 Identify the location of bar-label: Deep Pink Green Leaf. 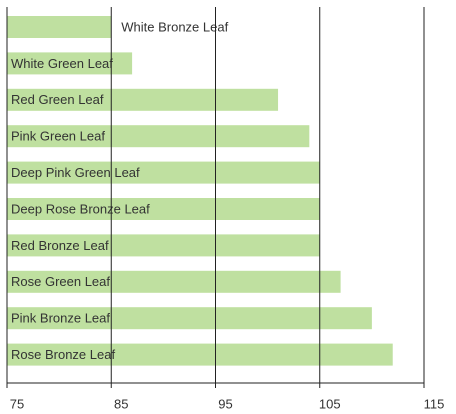
(75, 172).